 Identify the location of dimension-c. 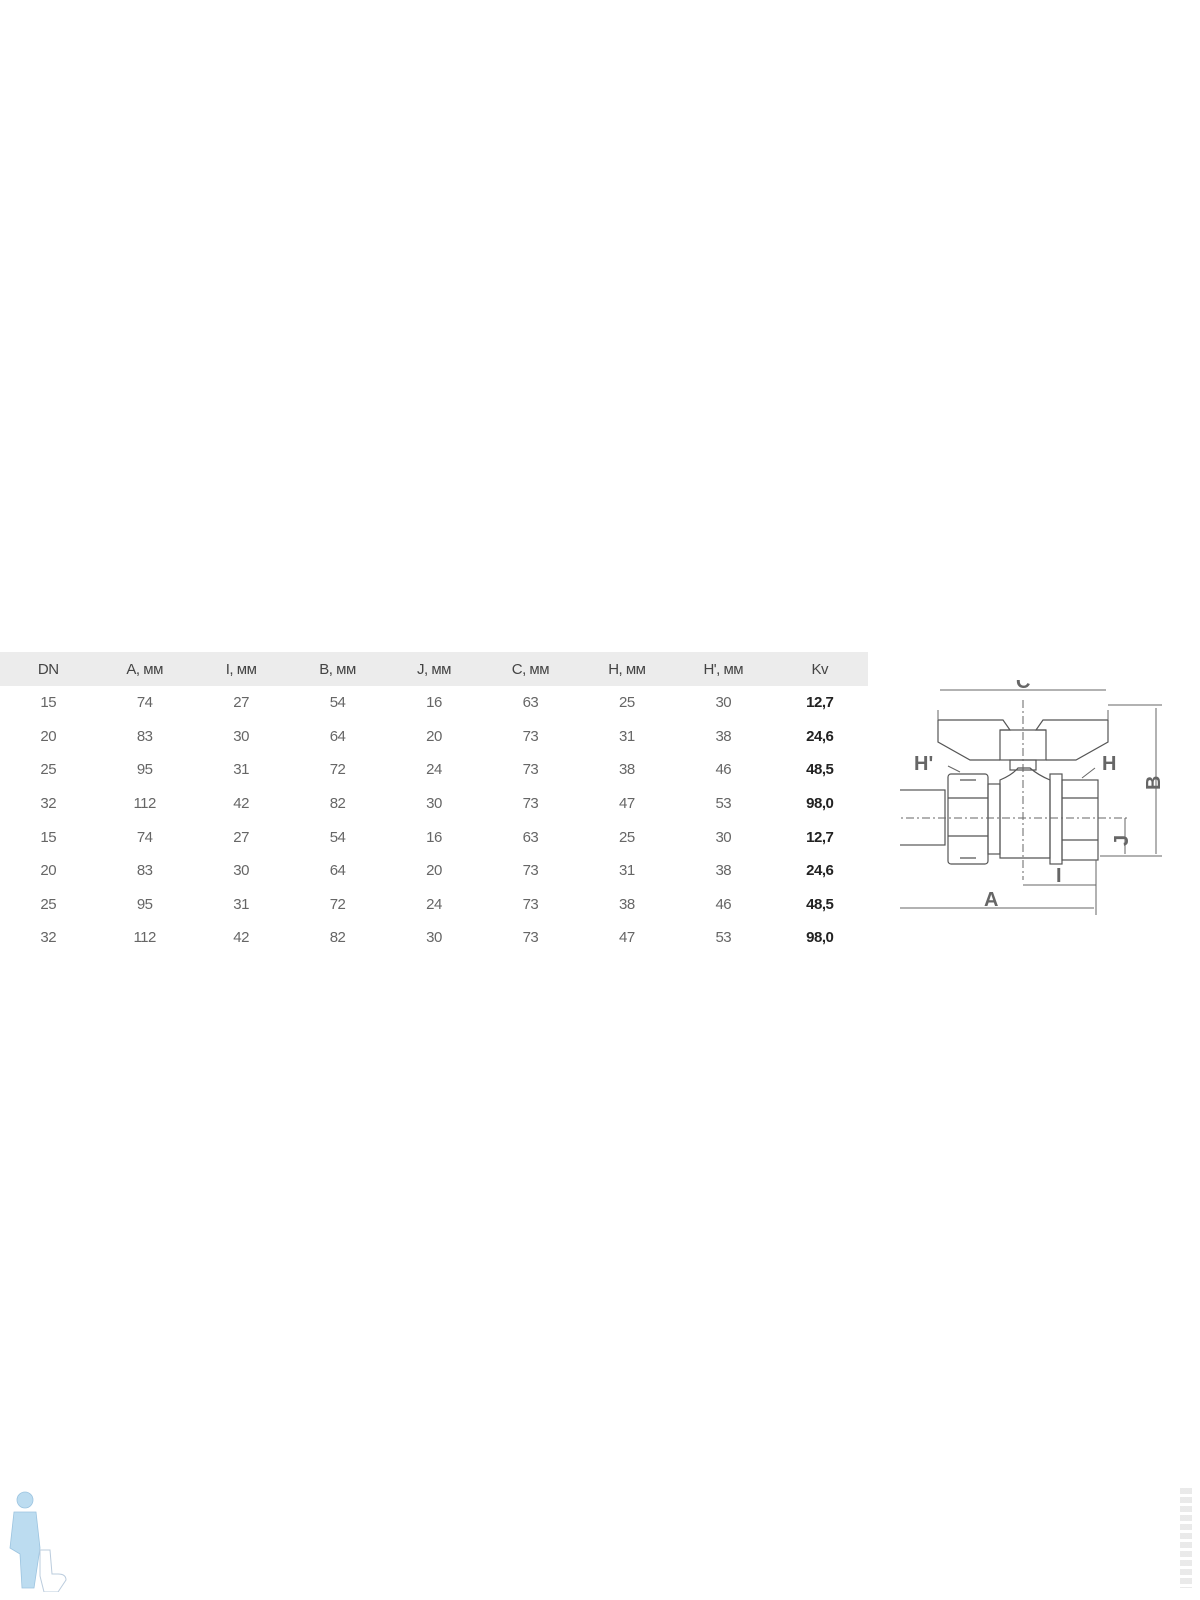
(1023, 704).